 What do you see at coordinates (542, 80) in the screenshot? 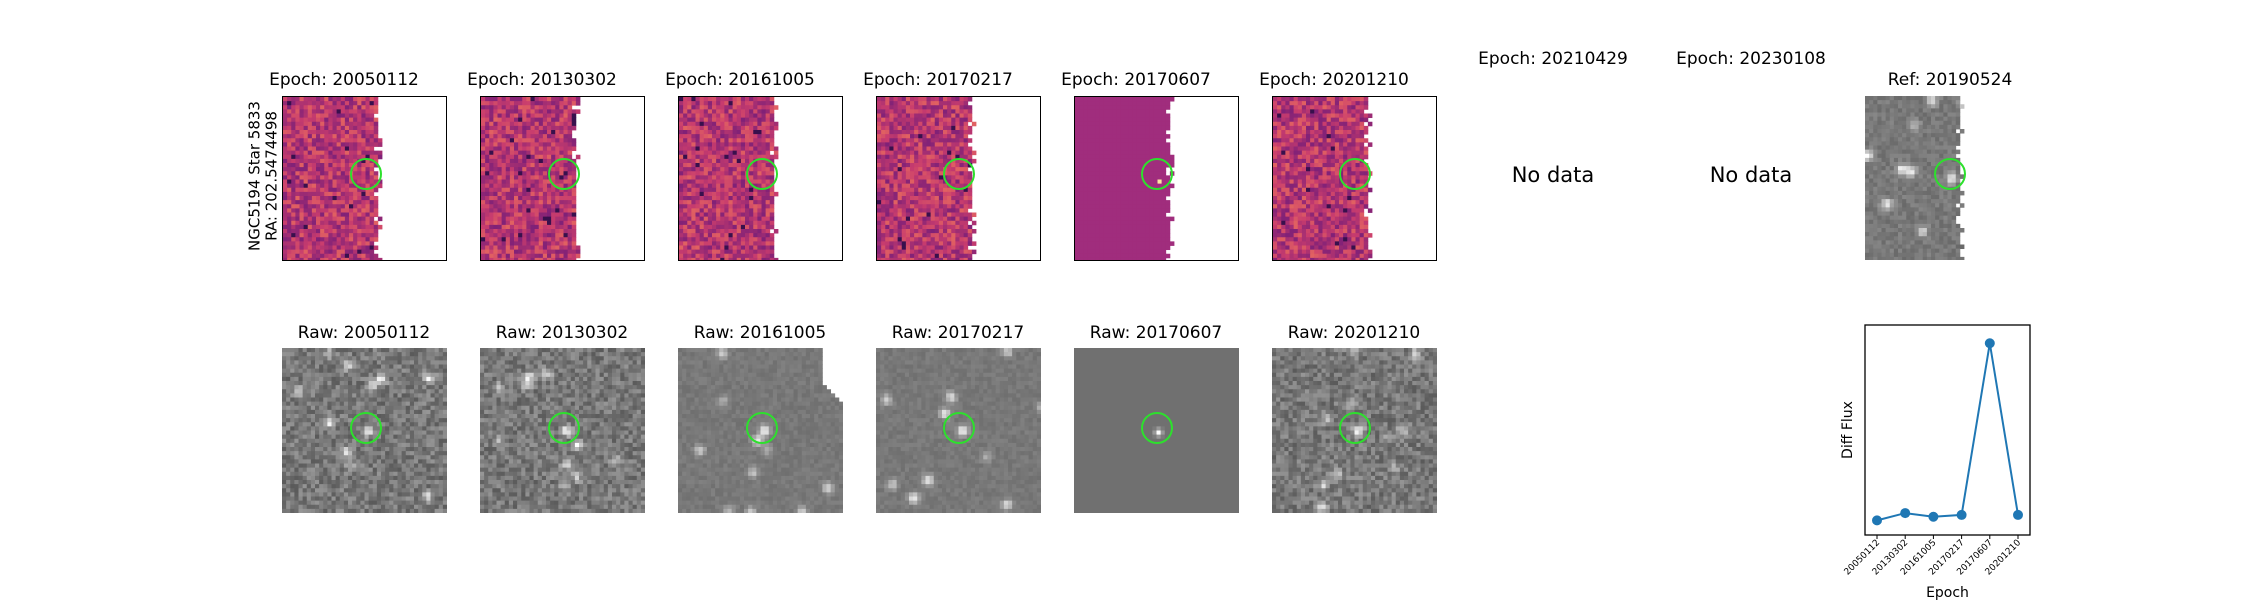
I see `epoch-title-2: Epoch: 20130302` at bounding box center [542, 80].